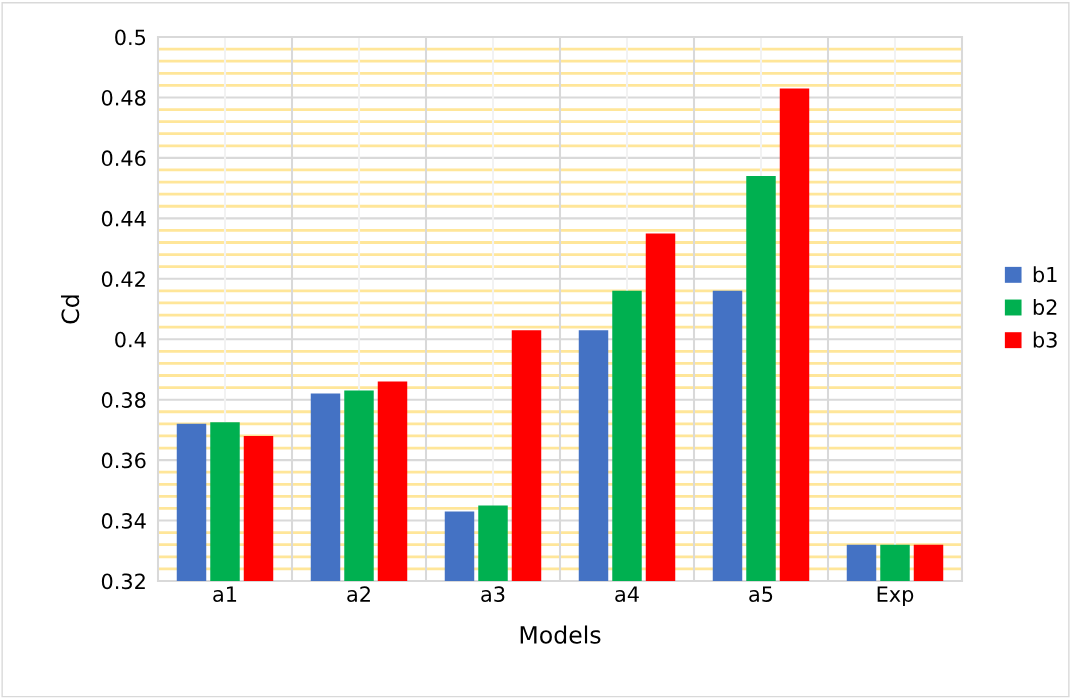  Describe the element at coordinates (130, 37) in the screenshot. I see `y-tick-label: 0.5` at that location.